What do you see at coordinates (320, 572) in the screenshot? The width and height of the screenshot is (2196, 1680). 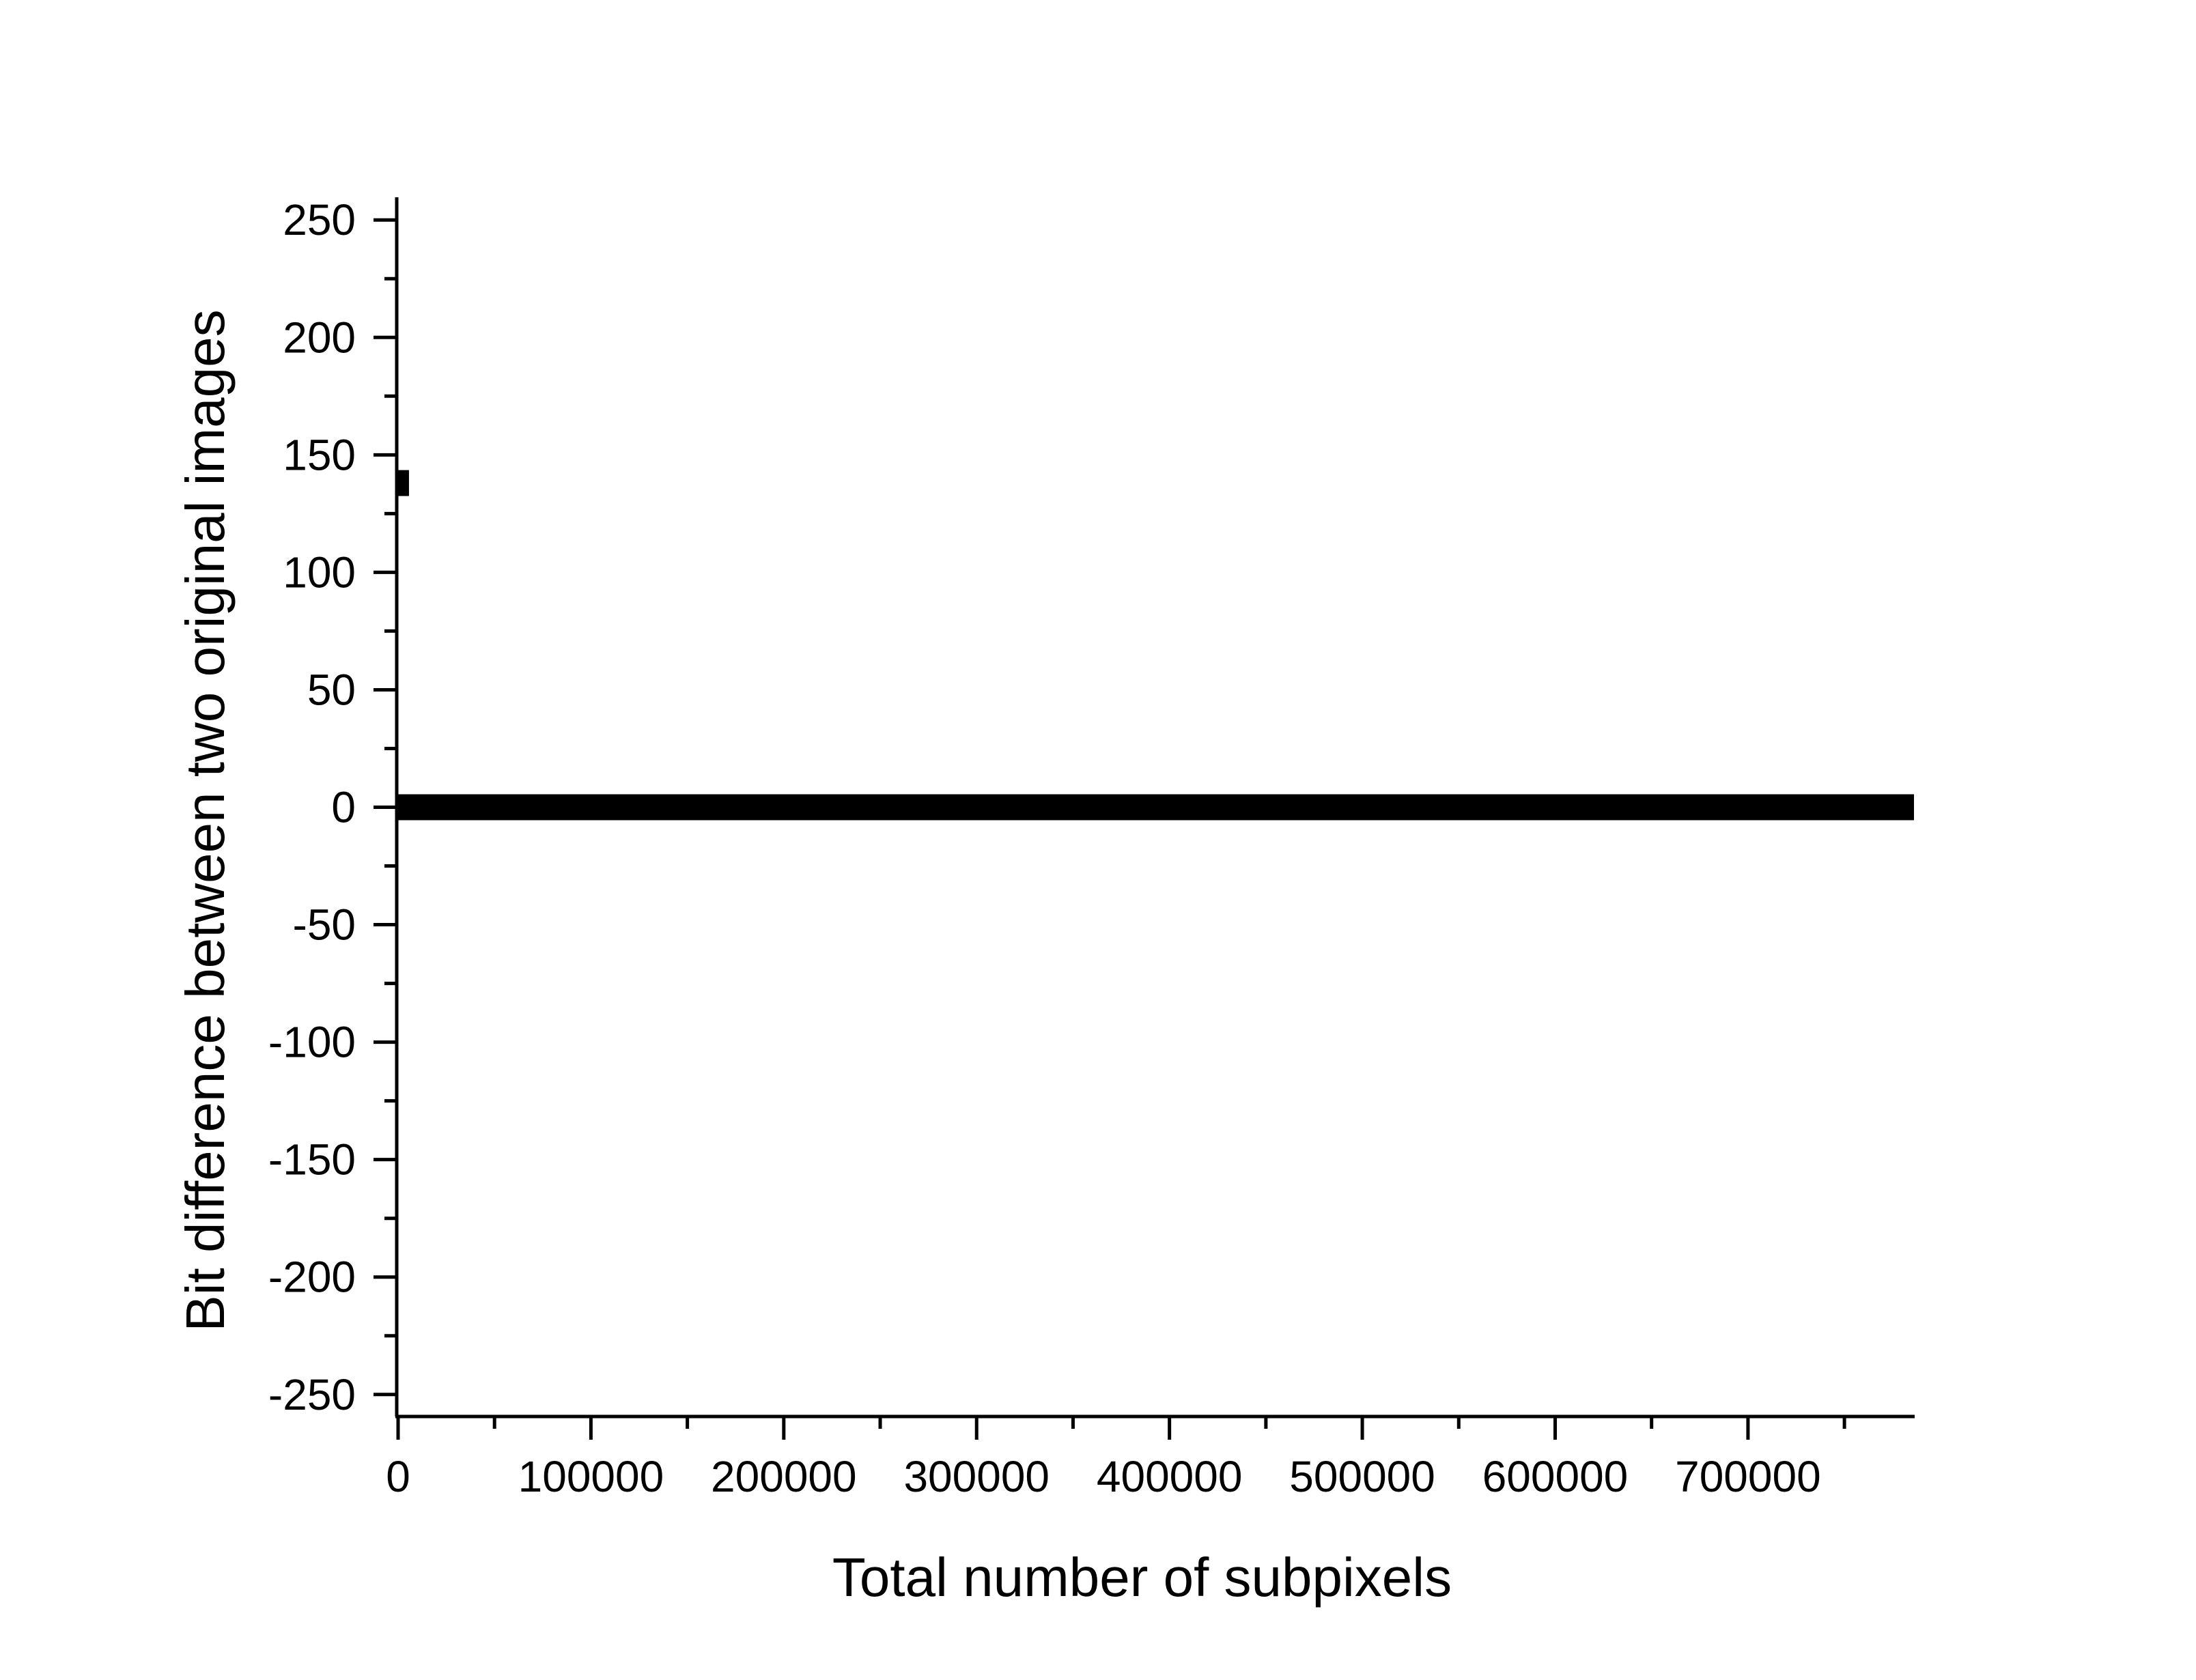 I see `y-tick-label: 100` at bounding box center [320, 572].